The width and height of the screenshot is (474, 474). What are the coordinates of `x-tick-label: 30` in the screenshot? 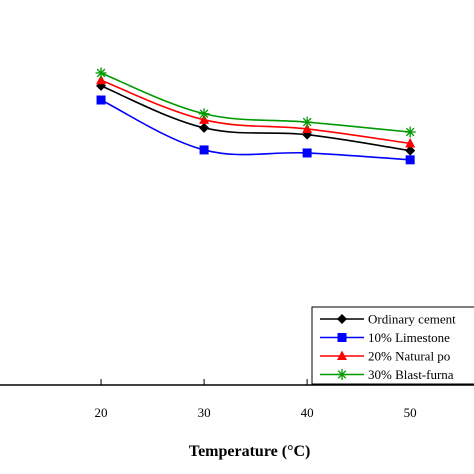 It's located at (204, 412).